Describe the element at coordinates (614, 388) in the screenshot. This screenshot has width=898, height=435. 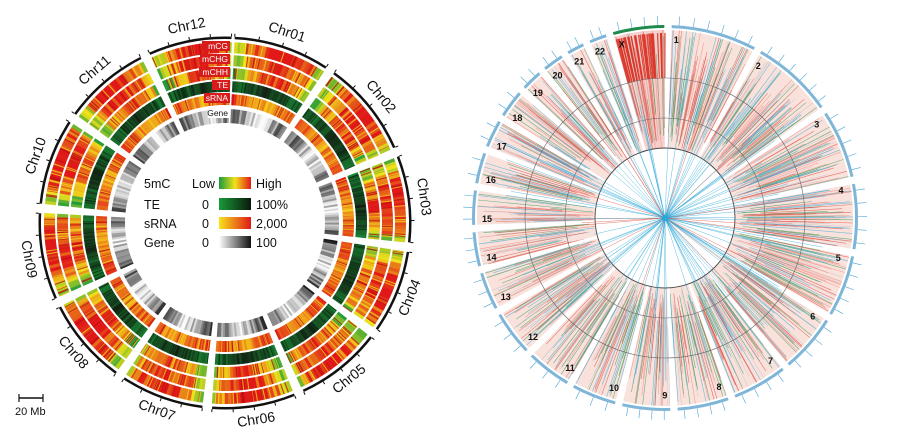
I see `right-chromosome-number-10: 10` at that location.